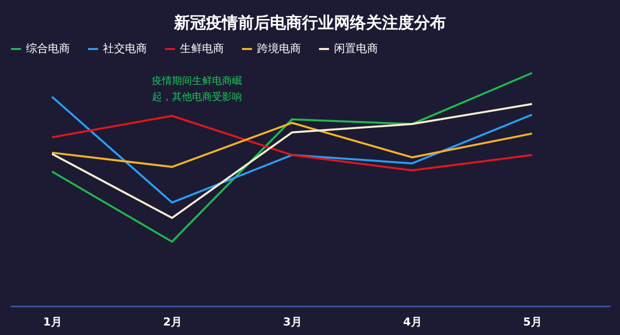 The image size is (620, 335). What do you see at coordinates (197, 88) in the screenshot?
I see `annotation: 疫情期间生鲜电商崛起，其他电商受影响` at bounding box center [197, 88].